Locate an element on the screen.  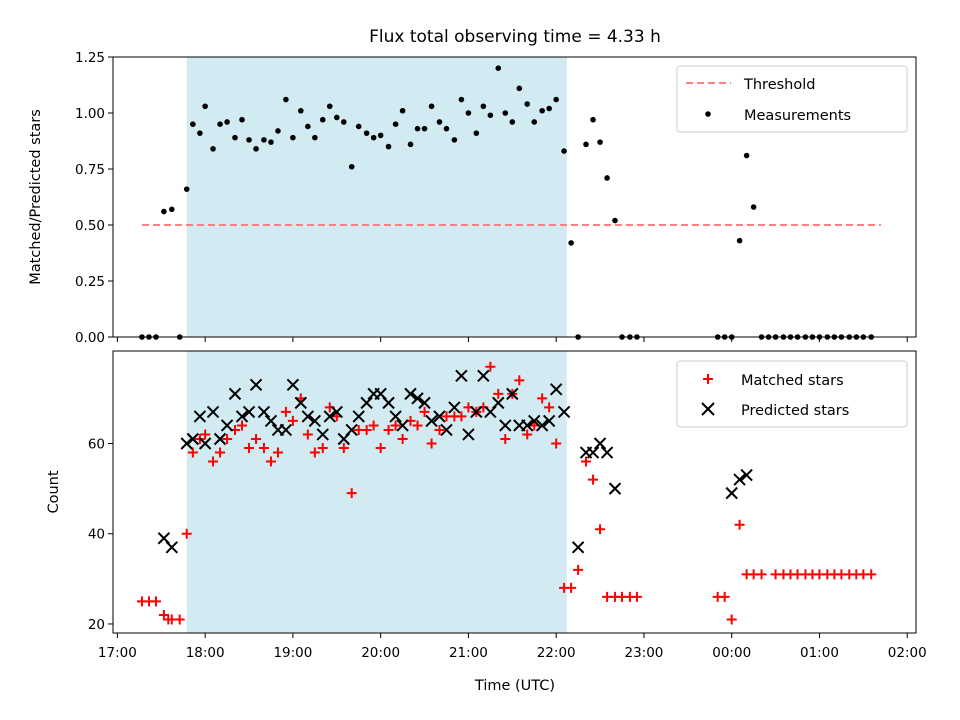
x-tick-label: 23:00 is located at coordinates (643, 653).